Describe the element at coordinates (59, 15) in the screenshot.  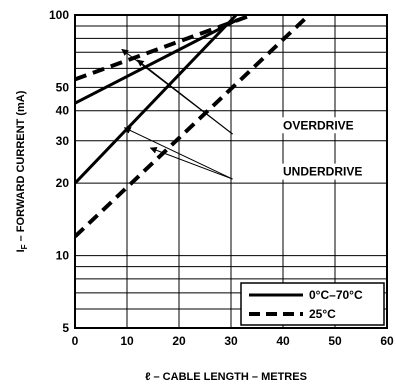
I see `y-tick-label-6: 100` at that location.